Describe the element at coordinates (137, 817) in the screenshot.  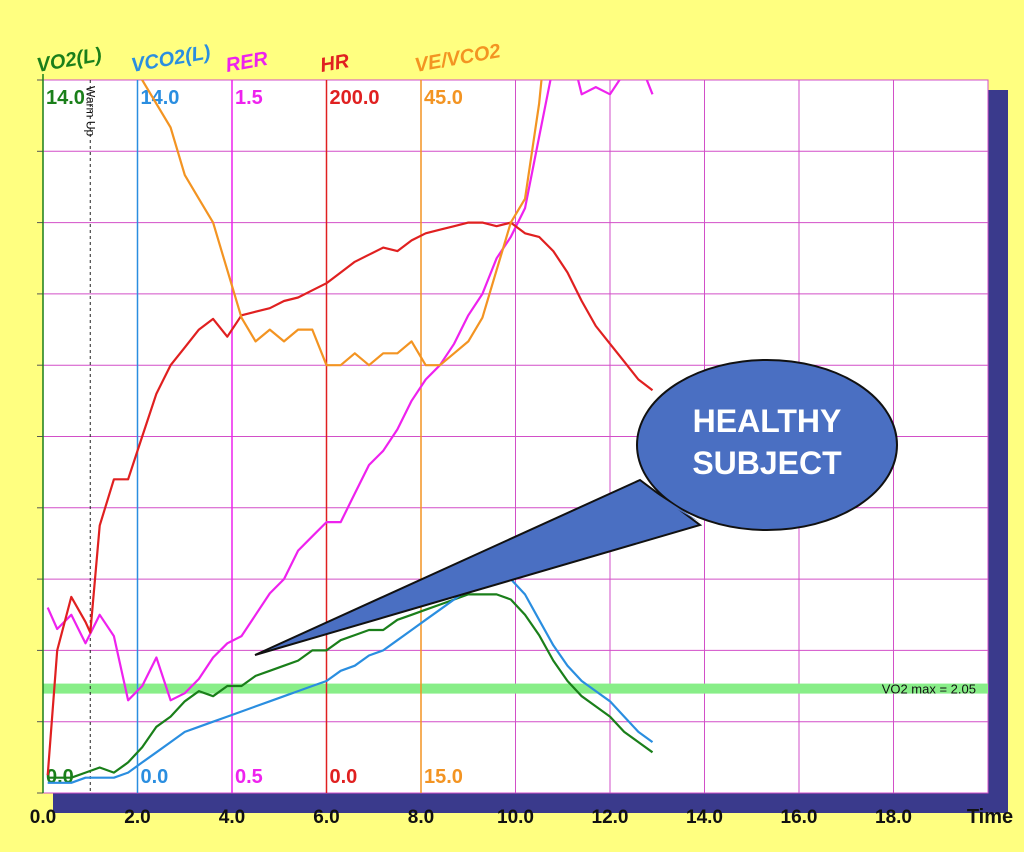
I see `x-tick-label: 2.0` at that location.